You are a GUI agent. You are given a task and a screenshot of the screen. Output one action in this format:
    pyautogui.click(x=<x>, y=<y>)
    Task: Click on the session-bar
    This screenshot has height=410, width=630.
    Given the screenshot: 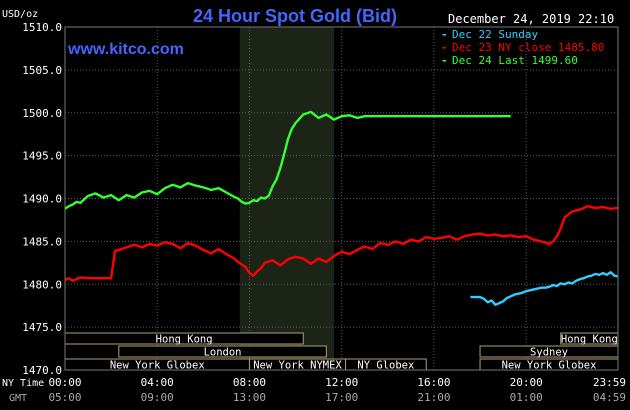 What is the action you would take?
    pyautogui.click(x=222, y=351)
    